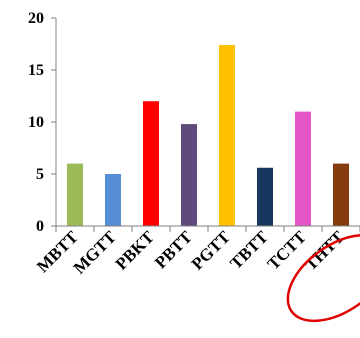  What do you see at coordinates (75, 194) in the screenshot?
I see `bar-mbtt` at bounding box center [75, 194].